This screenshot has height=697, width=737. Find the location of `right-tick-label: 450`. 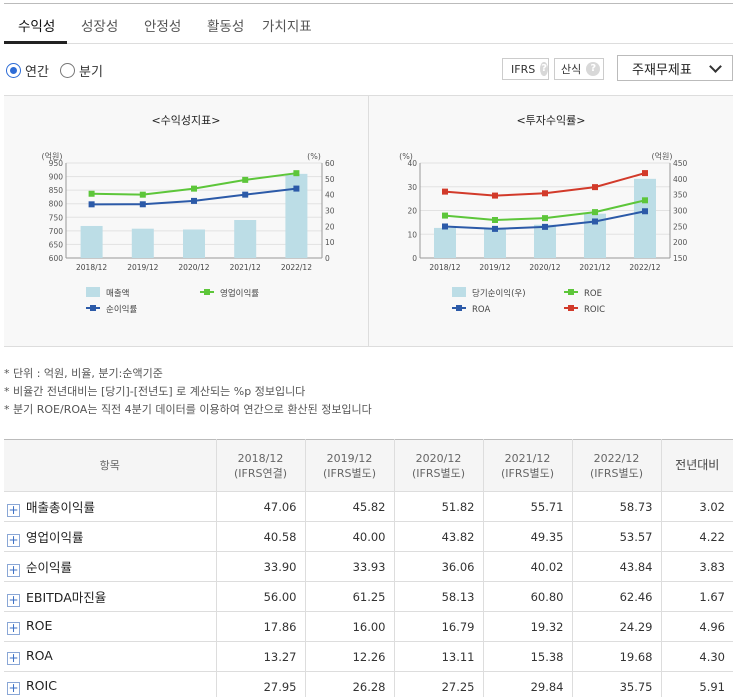

right-tick-label: 450 is located at coordinates (680, 163).